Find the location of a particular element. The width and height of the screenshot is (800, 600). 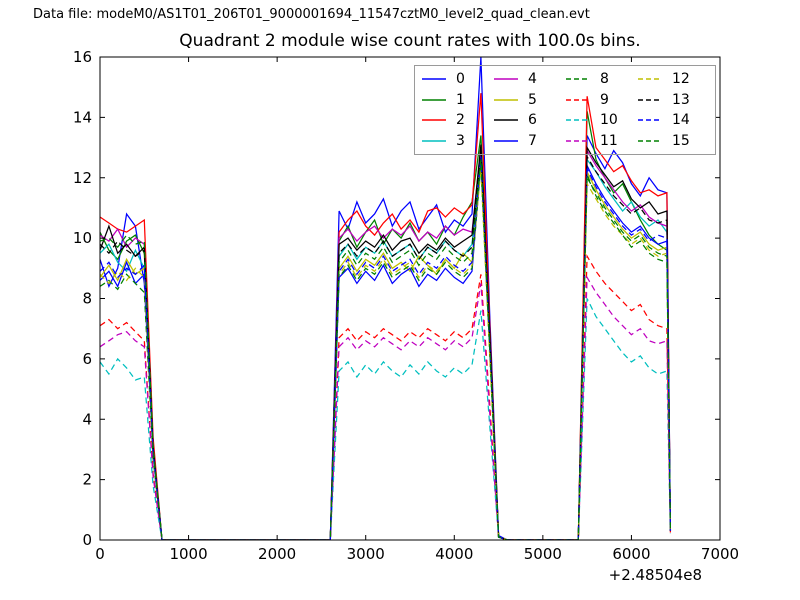

legend-item-13: 13 is located at coordinates (673, 100).